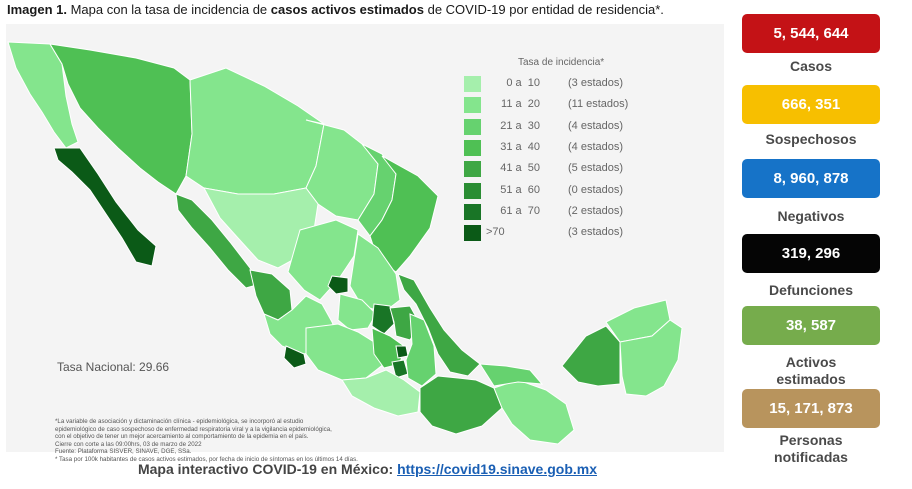 Image resolution: width=912 pixels, height=489 pixels. I want to click on legend-title: Tasa de incidencia*, so click(561, 62).